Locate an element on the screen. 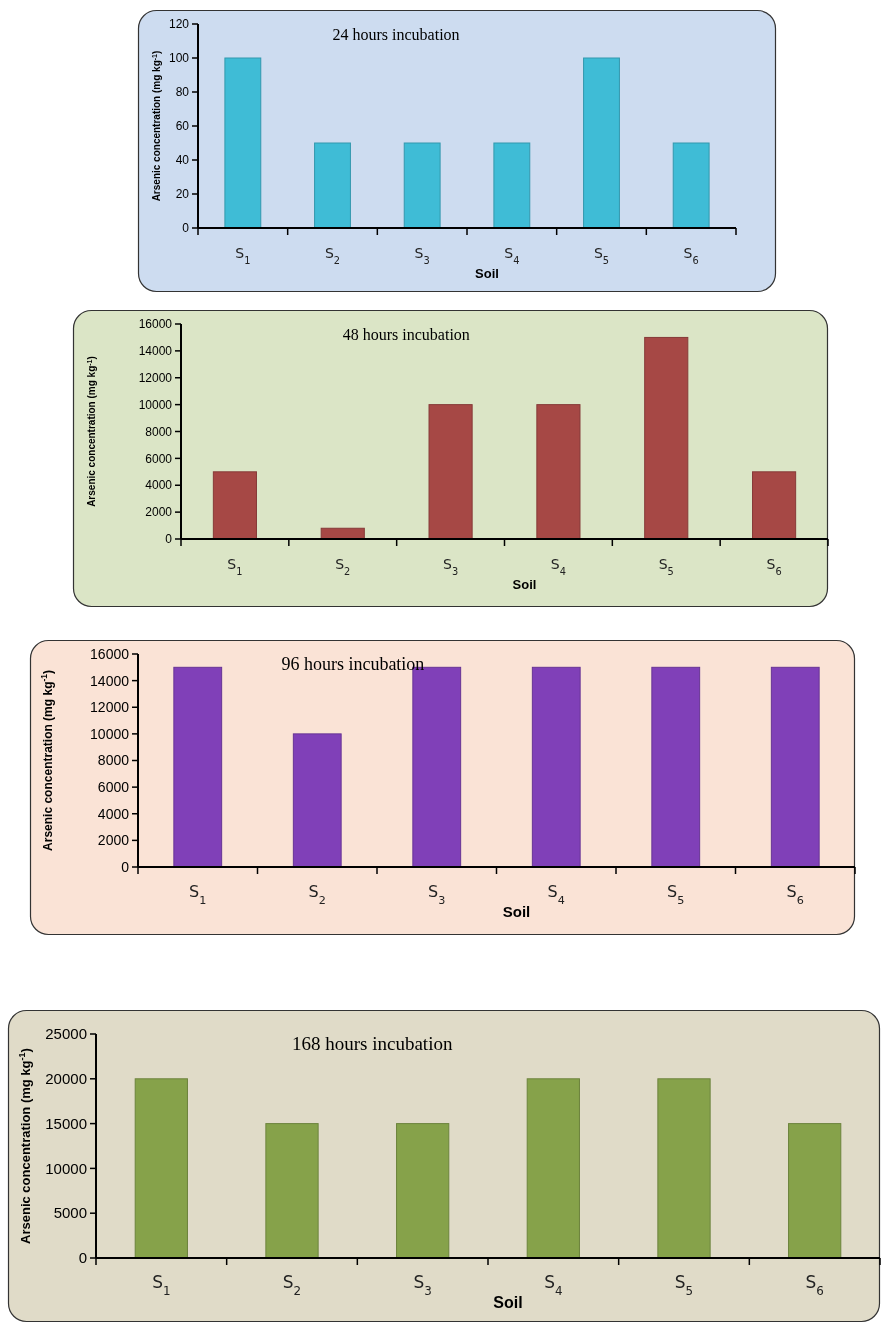 The width and height of the screenshot is (884, 1329). y-tick-label: 20000 is located at coordinates (66, 1079).